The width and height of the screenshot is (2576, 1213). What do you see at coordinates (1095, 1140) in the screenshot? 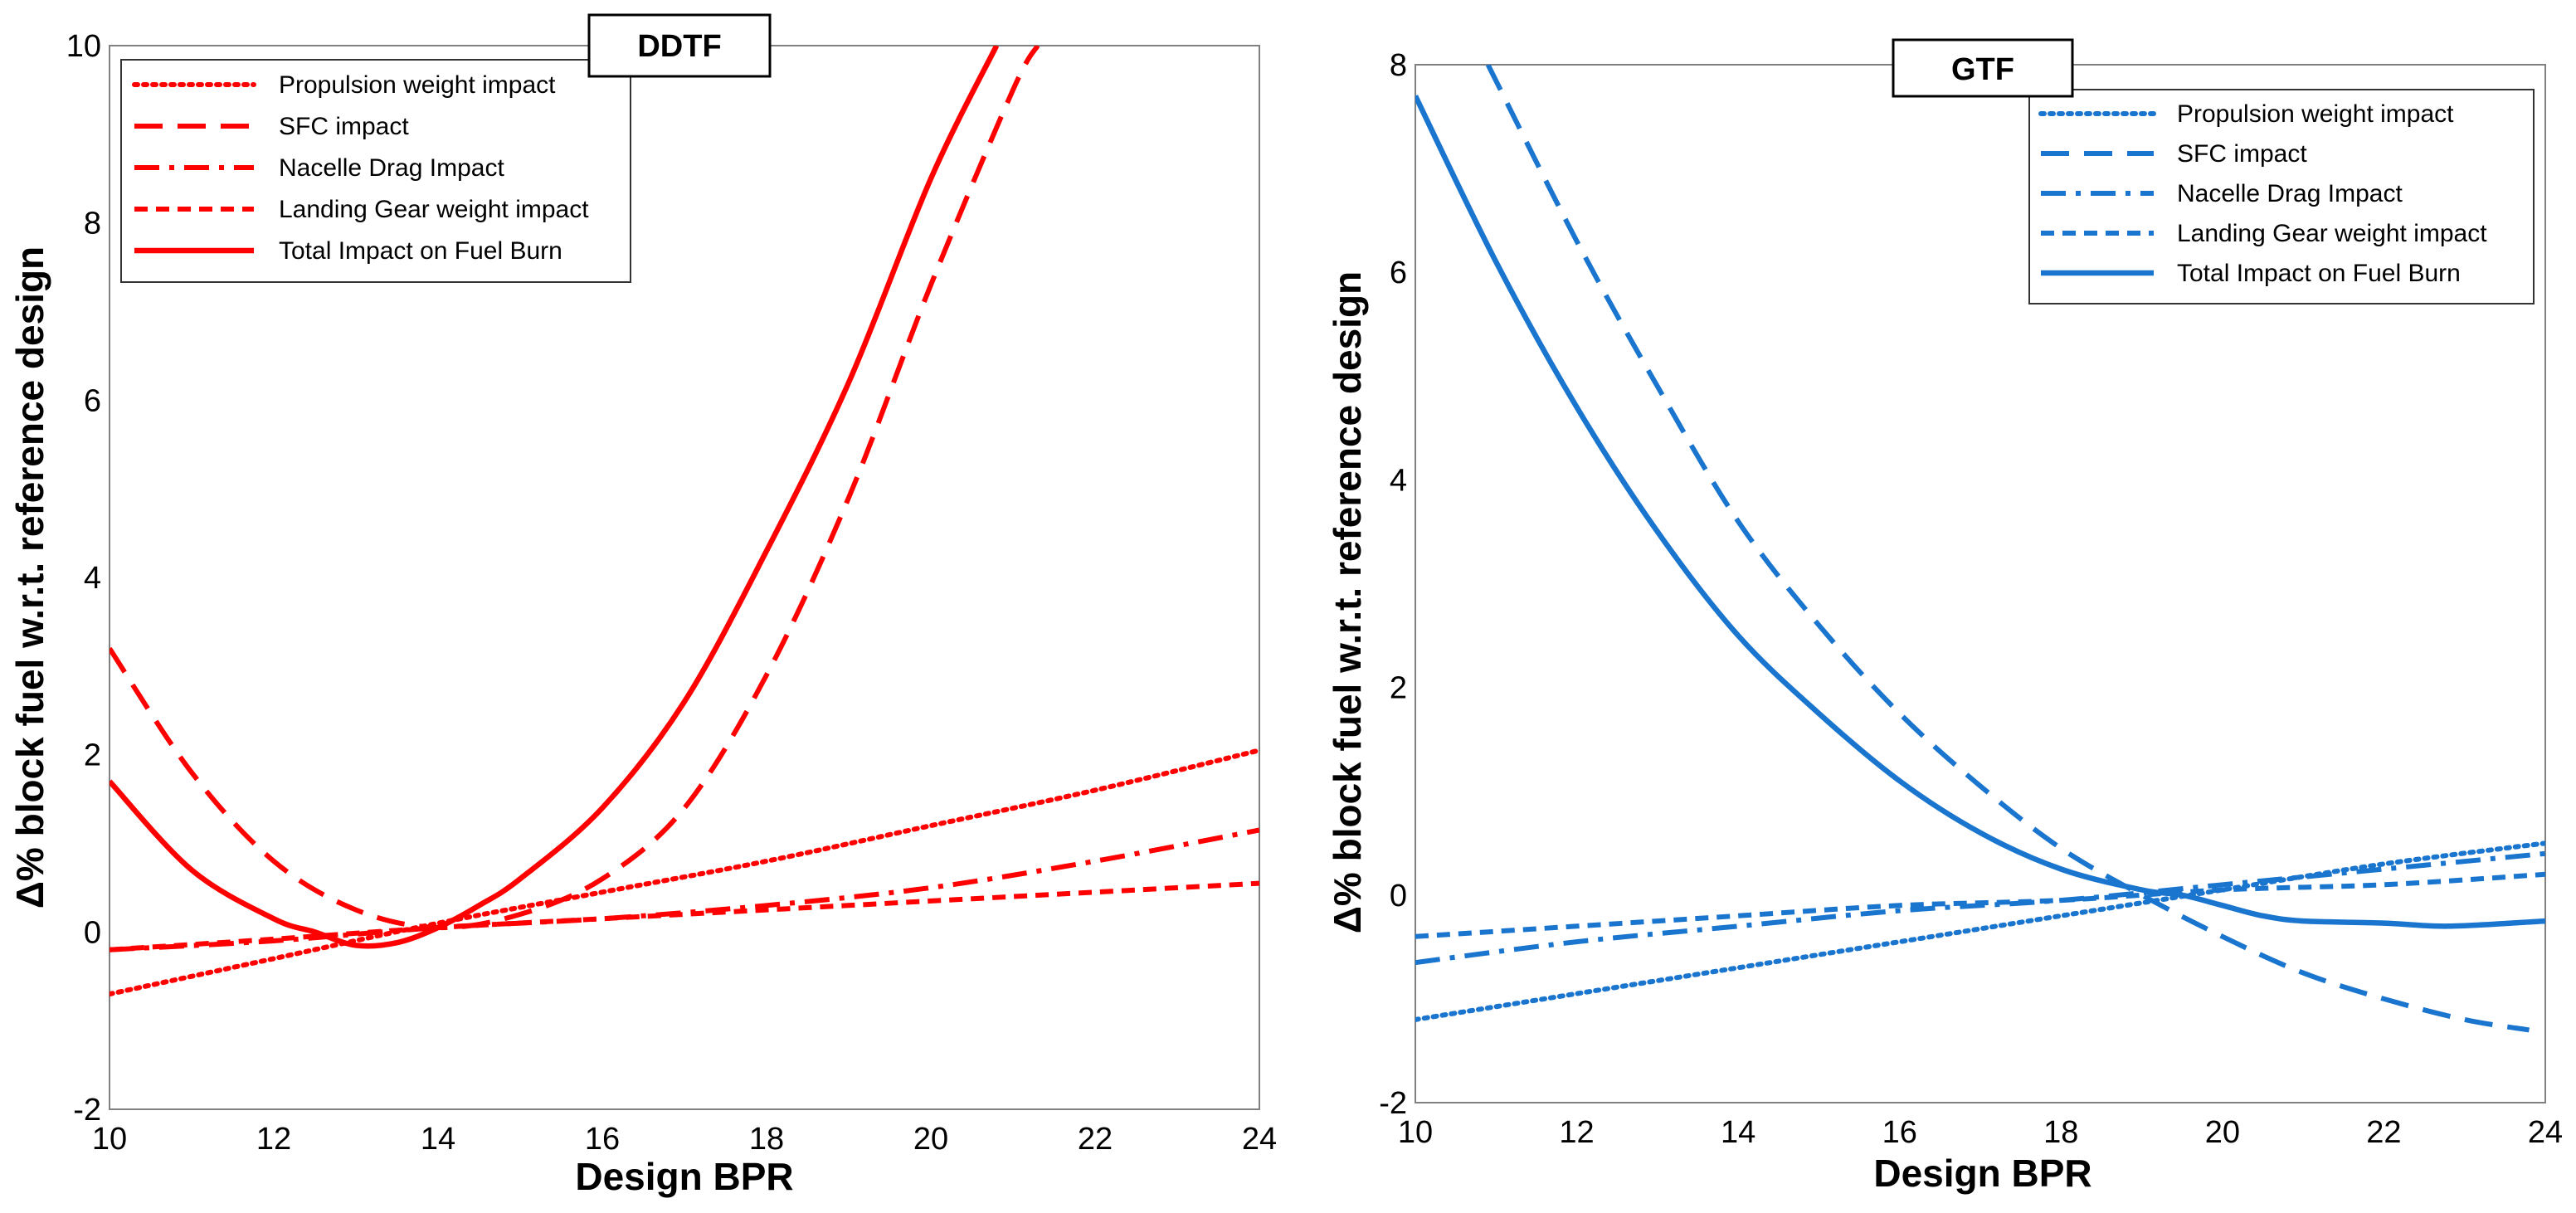
I see `ddtf-x-tick-22: 22` at bounding box center [1095, 1140].